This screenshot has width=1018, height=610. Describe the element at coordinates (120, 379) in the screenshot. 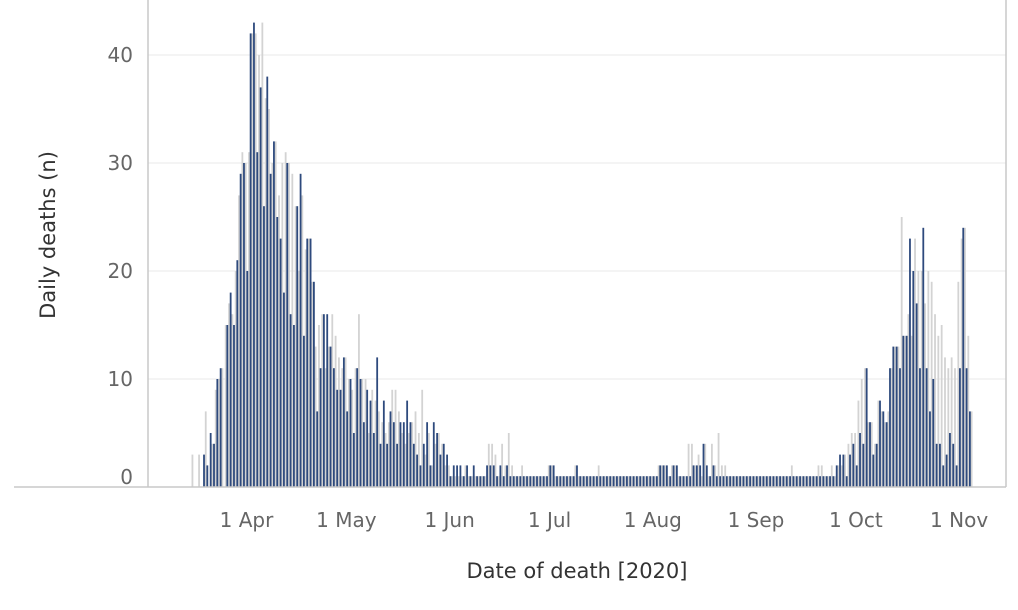

I see `y-tick-label: 10` at that location.